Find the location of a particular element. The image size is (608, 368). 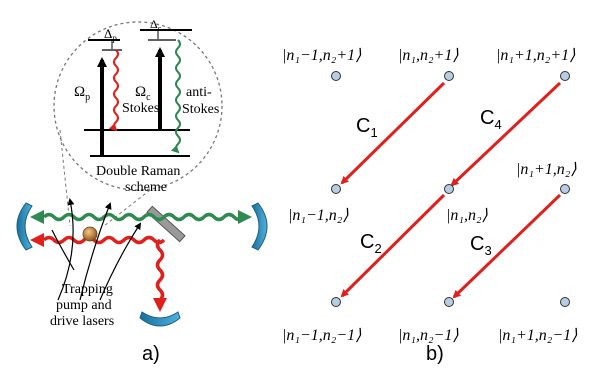

dot-top-left is located at coordinates (336, 76).